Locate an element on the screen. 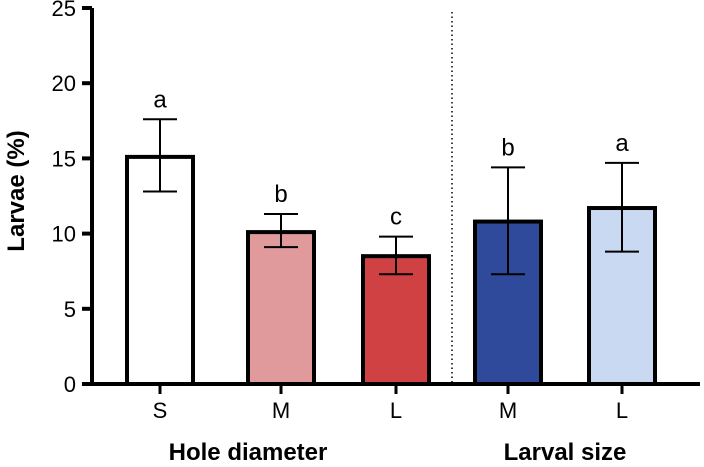 The height and width of the screenshot is (467, 704). y-tick-label-25: 25 is located at coordinates (64, 10).